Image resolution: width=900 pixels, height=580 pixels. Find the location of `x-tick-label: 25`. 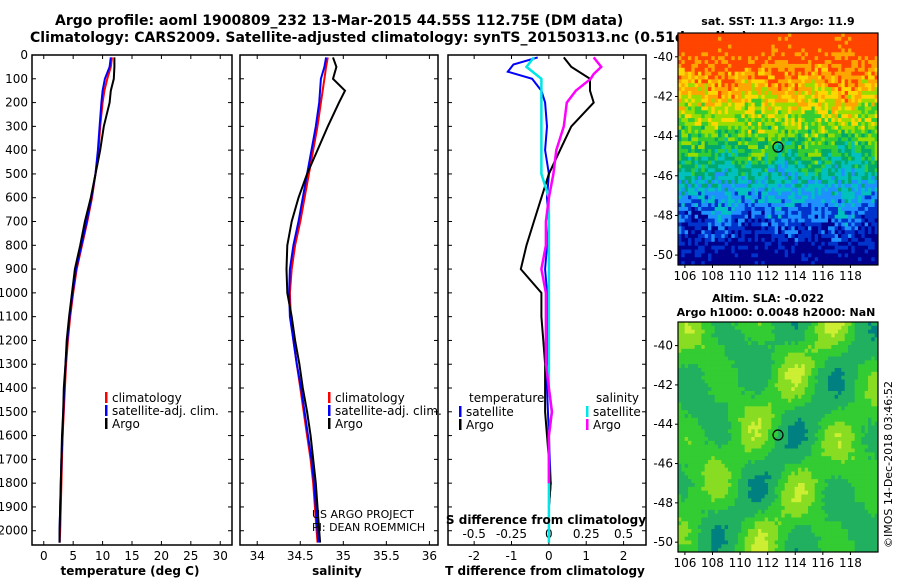

x-tick-label: 25 is located at coordinates (190, 556).